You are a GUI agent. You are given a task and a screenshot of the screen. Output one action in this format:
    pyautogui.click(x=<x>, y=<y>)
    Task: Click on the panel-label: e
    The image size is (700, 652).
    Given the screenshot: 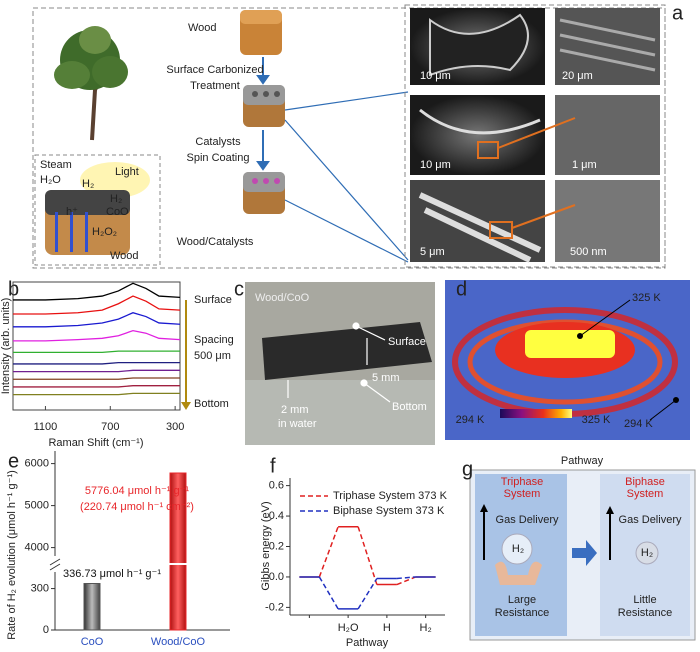 What is the action you would take?
    pyautogui.click(x=13, y=461)
    